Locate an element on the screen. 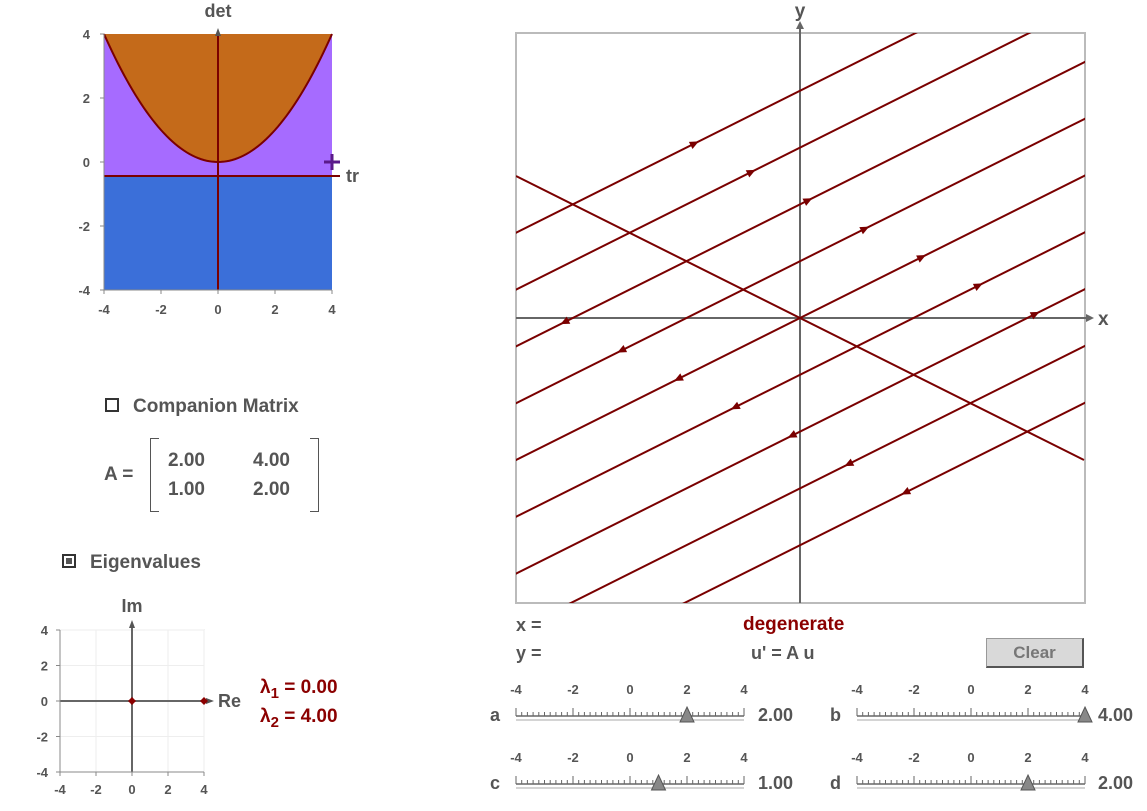 Image resolution: width=1147 pixels, height=811 pixels. slider-a-value: 2.00 is located at coordinates (775, 715).